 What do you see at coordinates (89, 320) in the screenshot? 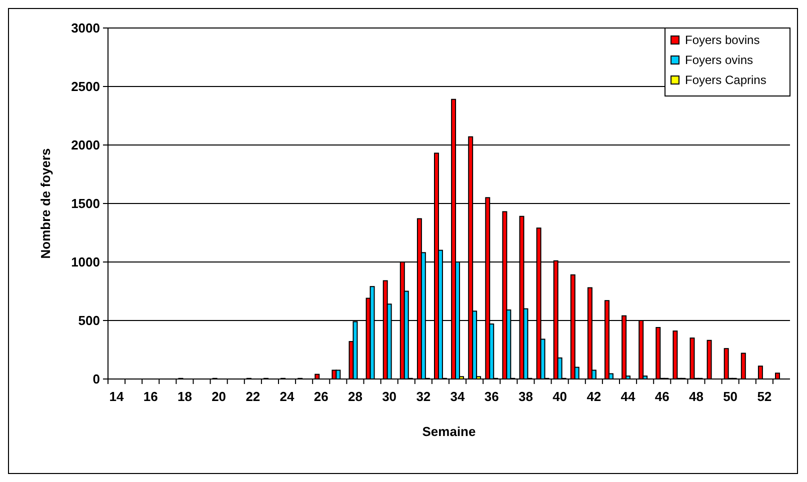
I see `y-tick-label: 500` at bounding box center [89, 320].